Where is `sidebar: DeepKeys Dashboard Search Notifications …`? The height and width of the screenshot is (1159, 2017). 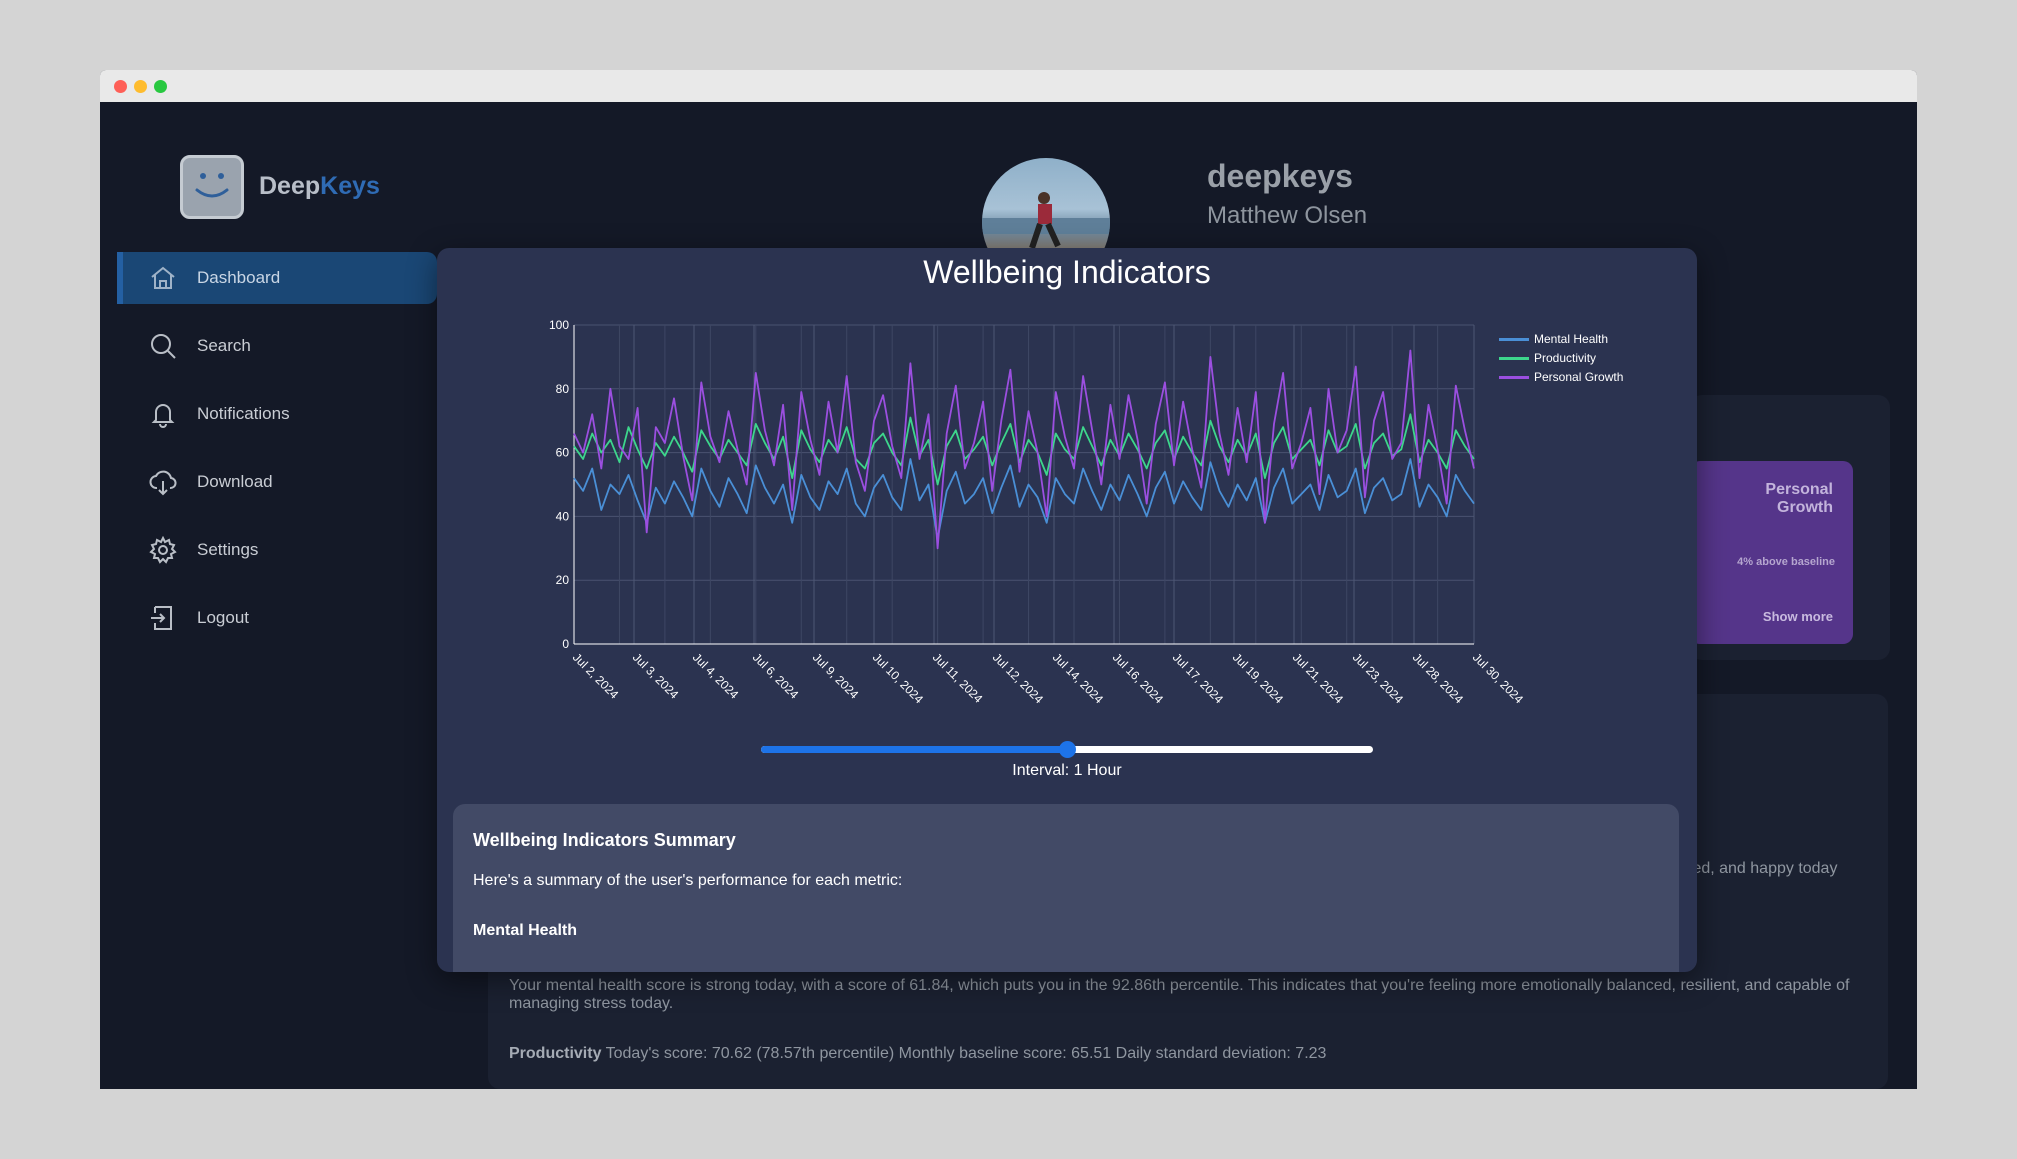
sidebar: DeepKeys Dashboard Search Notifications … is located at coordinates (270, 595).